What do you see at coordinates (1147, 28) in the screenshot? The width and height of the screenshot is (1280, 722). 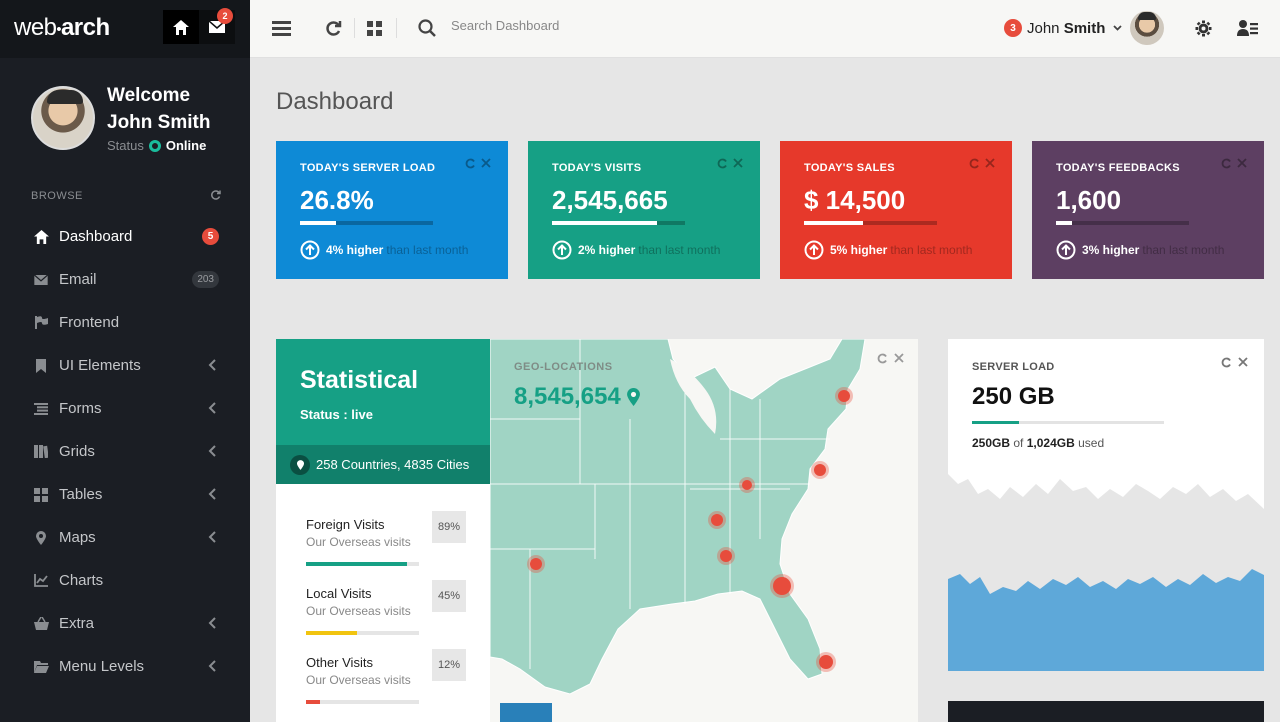 I see `header-avatar` at bounding box center [1147, 28].